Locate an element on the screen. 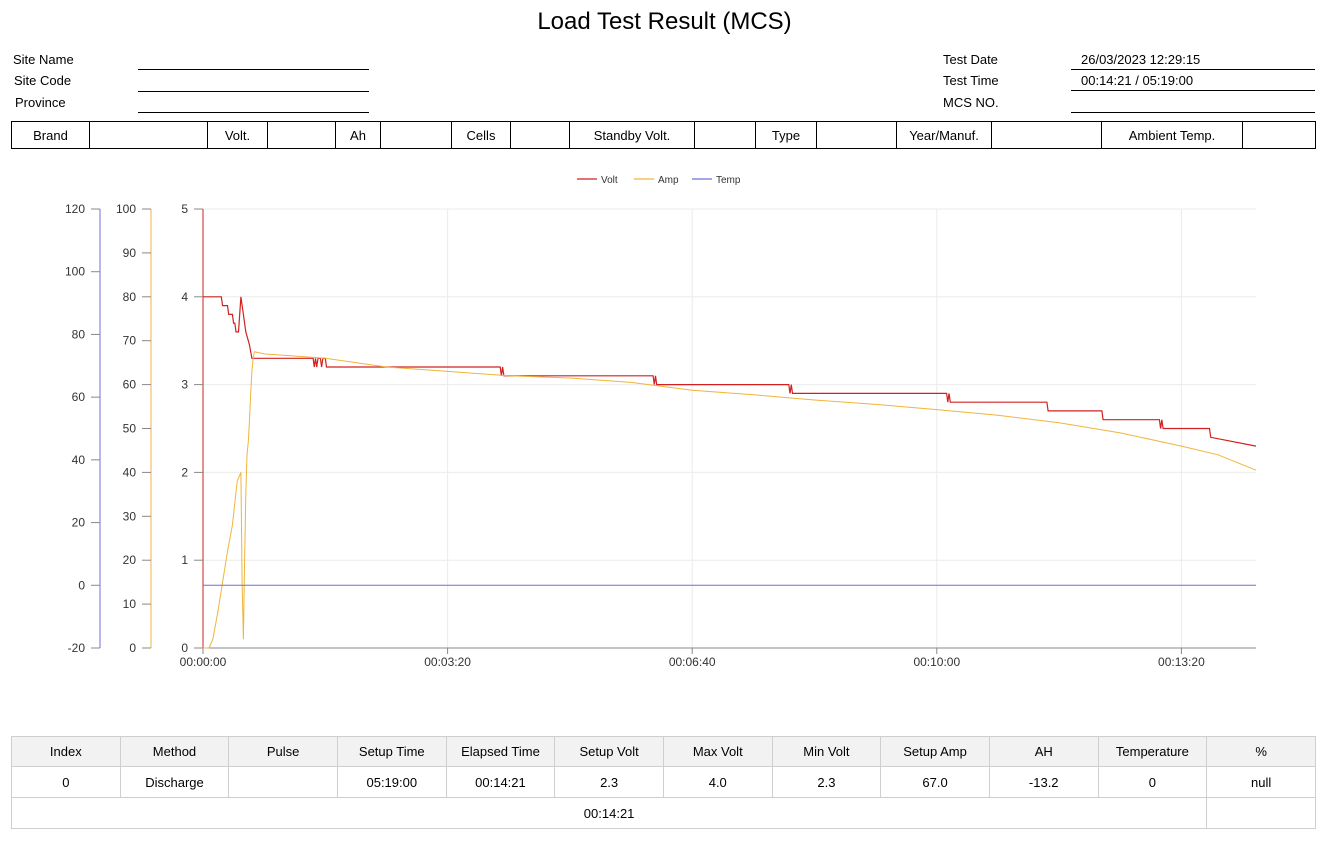  spec-cells-value is located at coordinates (540, 135).